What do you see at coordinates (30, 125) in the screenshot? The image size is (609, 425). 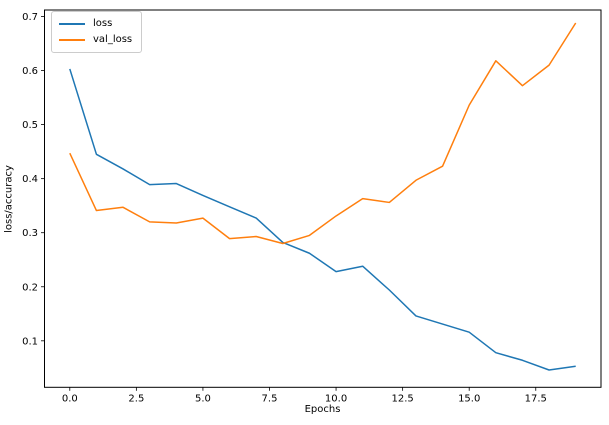 I see `y-tick-label: 0.5` at bounding box center [30, 125].